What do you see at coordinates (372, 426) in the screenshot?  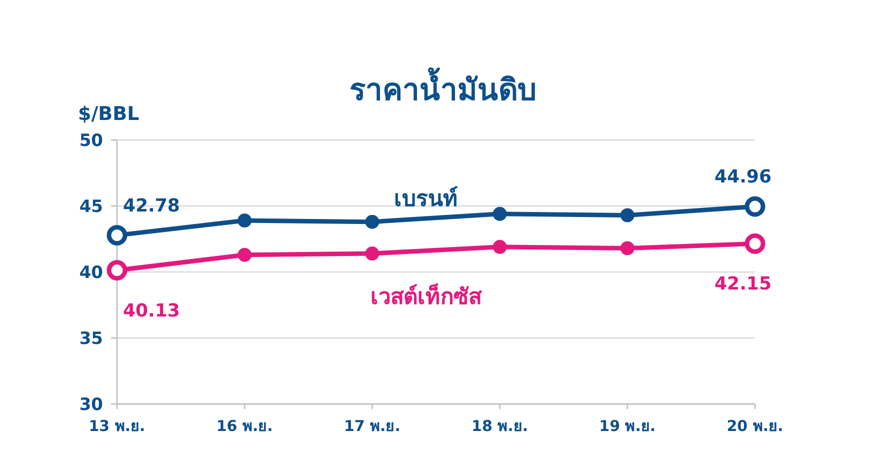 I see `x-tick-label: 17 พ.ย.` at bounding box center [372, 426].